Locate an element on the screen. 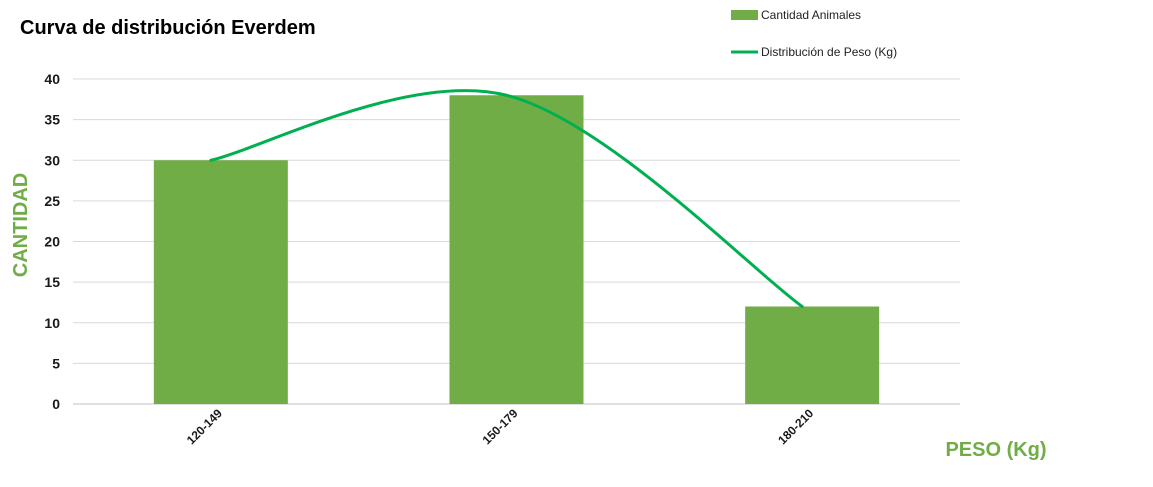 The image size is (1153, 487). x-axis-ticks: 120-149 150-179 180-210 is located at coordinates (500, 426).